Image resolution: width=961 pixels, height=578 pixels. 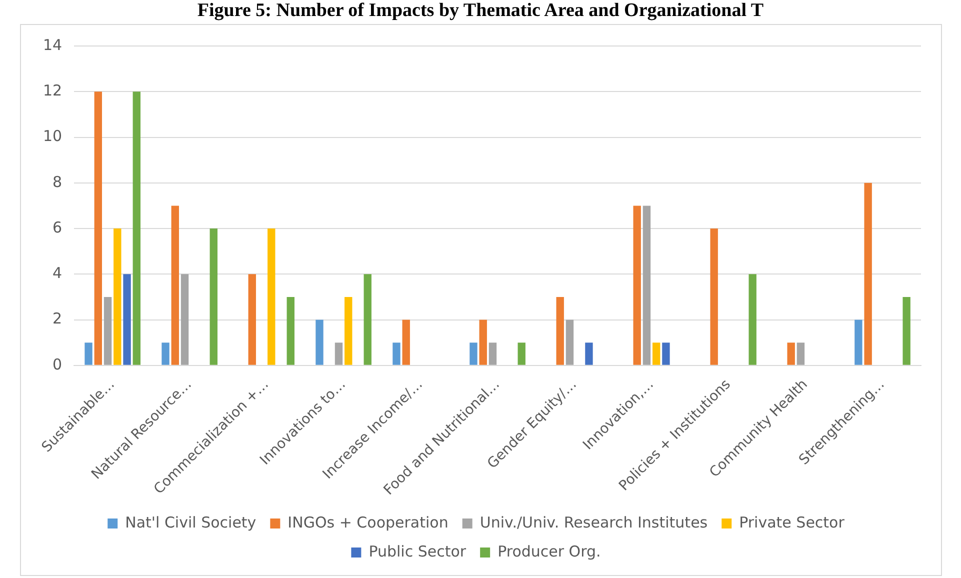 I want to click on legend-label: Univ./Univ. Research Institutes, so click(x=594, y=522).